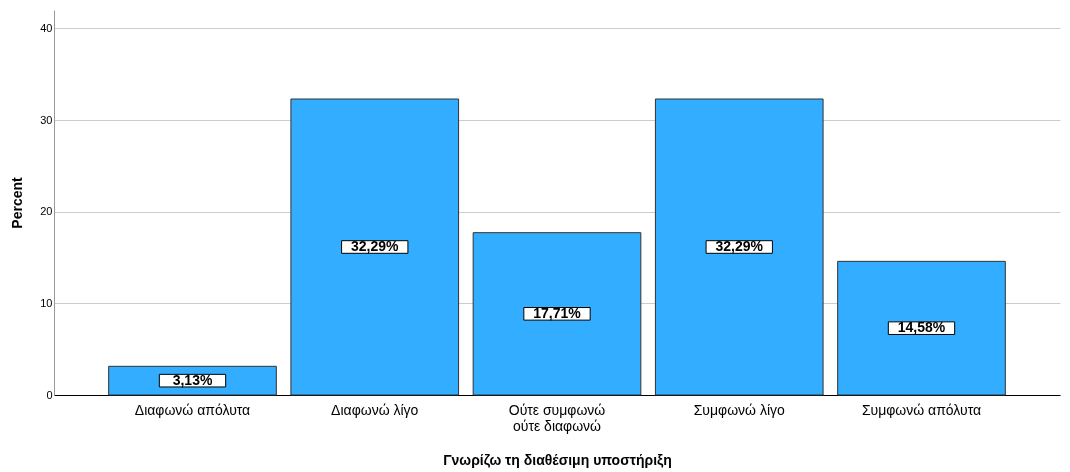  I want to click on data-label: 17,71%, so click(557, 312).